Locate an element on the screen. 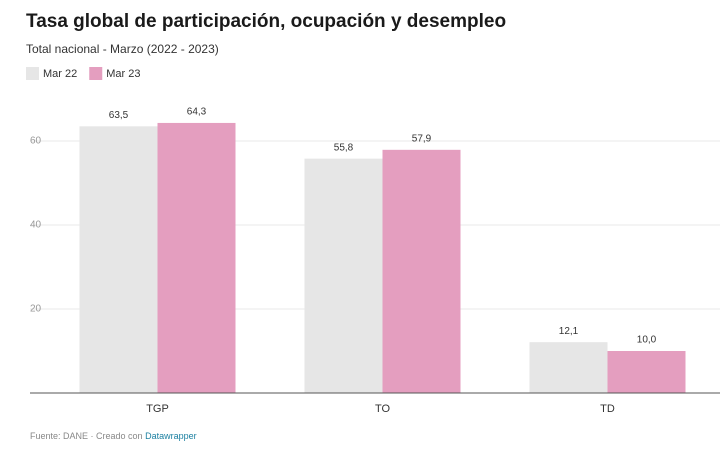  value-label: 64,3 is located at coordinates (197, 112).